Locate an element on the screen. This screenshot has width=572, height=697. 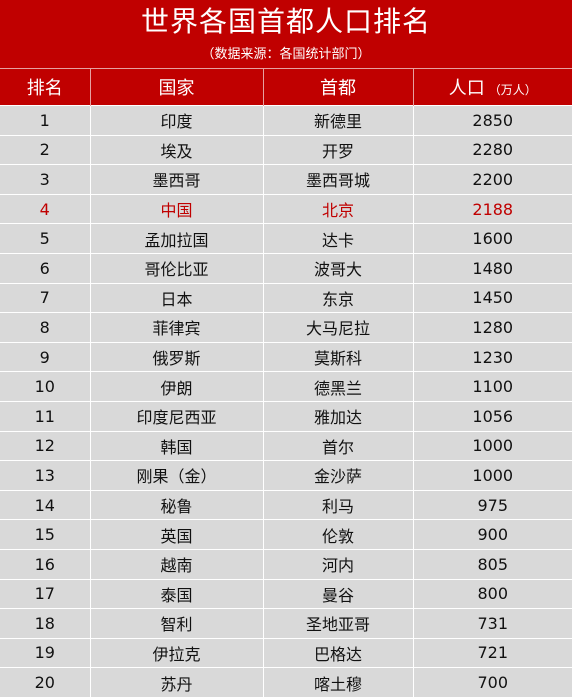
cell-rank: 6 is located at coordinates (45, 268).